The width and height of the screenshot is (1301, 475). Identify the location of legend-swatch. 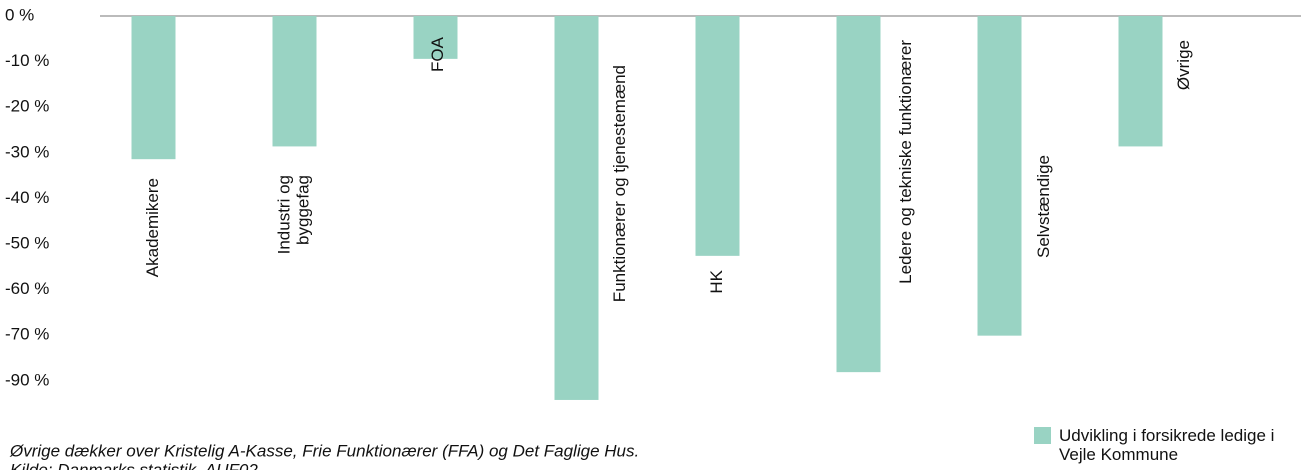
(1042, 435).